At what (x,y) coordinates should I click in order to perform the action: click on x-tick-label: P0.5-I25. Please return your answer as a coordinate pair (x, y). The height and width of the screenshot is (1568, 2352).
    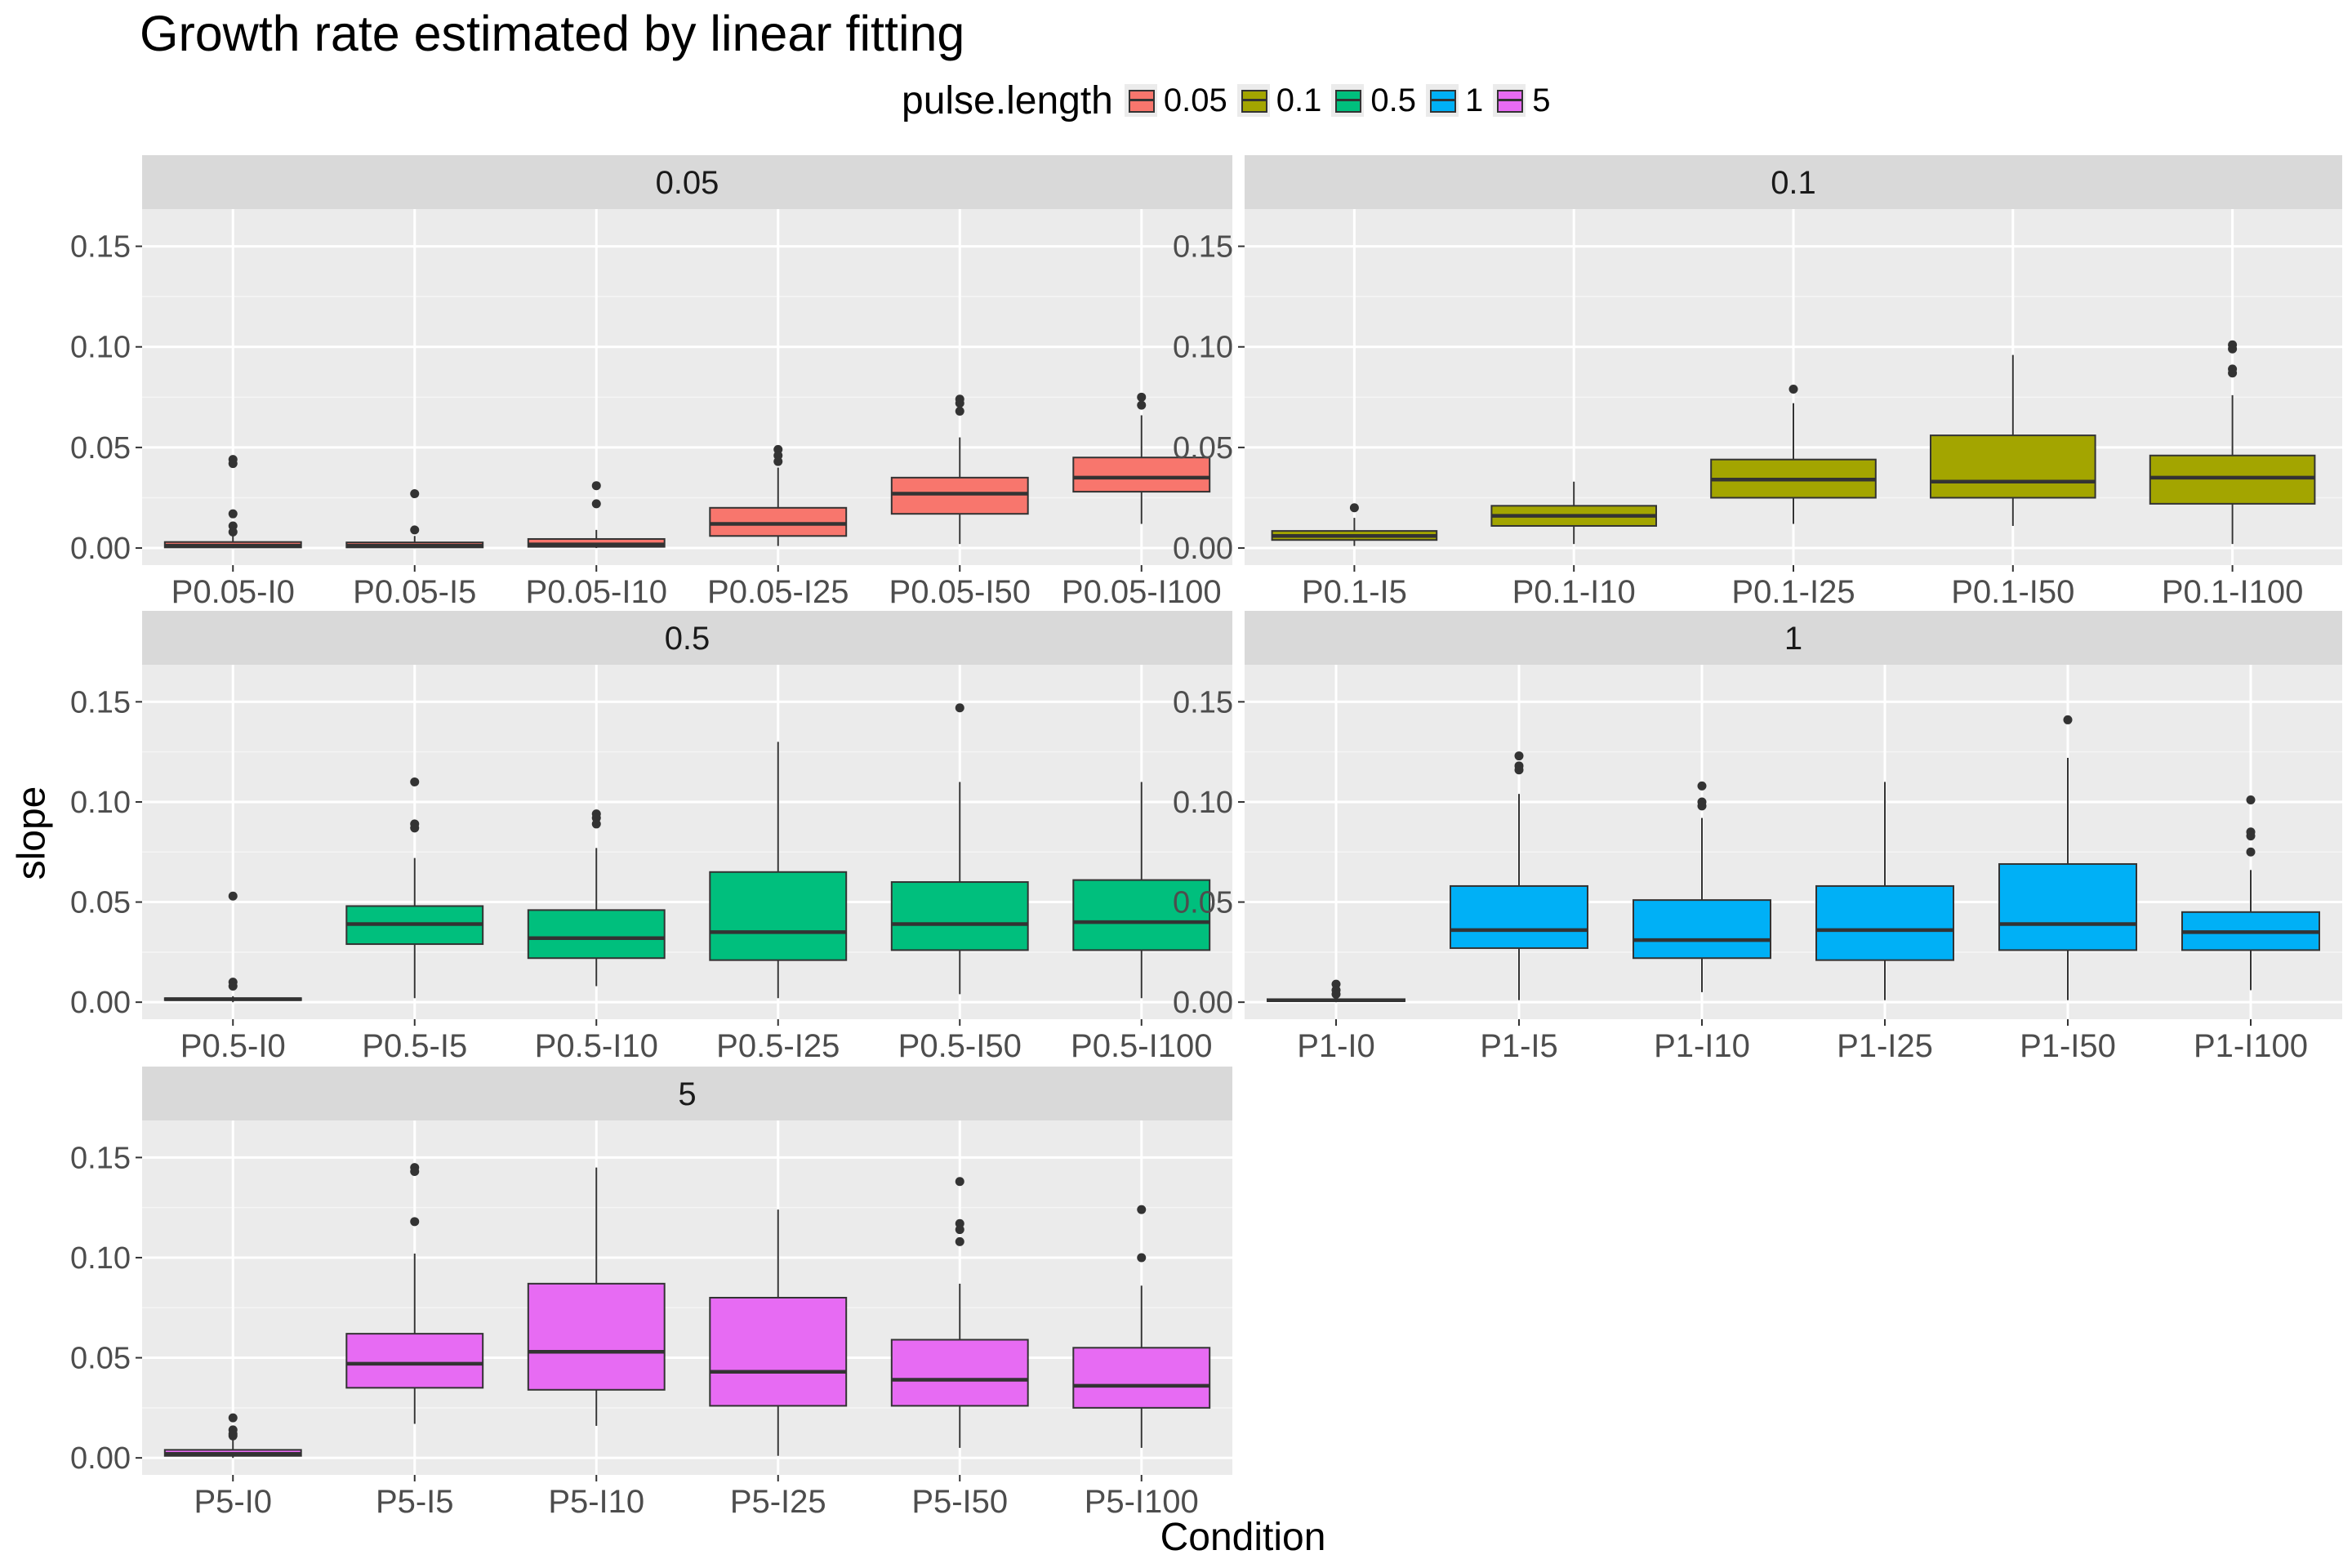
    Looking at the image, I should click on (778, 1046).